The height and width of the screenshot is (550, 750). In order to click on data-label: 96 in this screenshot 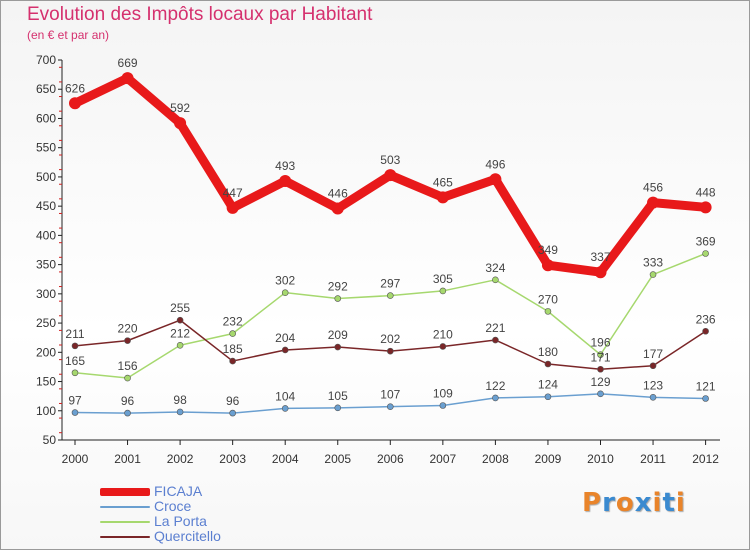, I will do `click(233, 401)`.